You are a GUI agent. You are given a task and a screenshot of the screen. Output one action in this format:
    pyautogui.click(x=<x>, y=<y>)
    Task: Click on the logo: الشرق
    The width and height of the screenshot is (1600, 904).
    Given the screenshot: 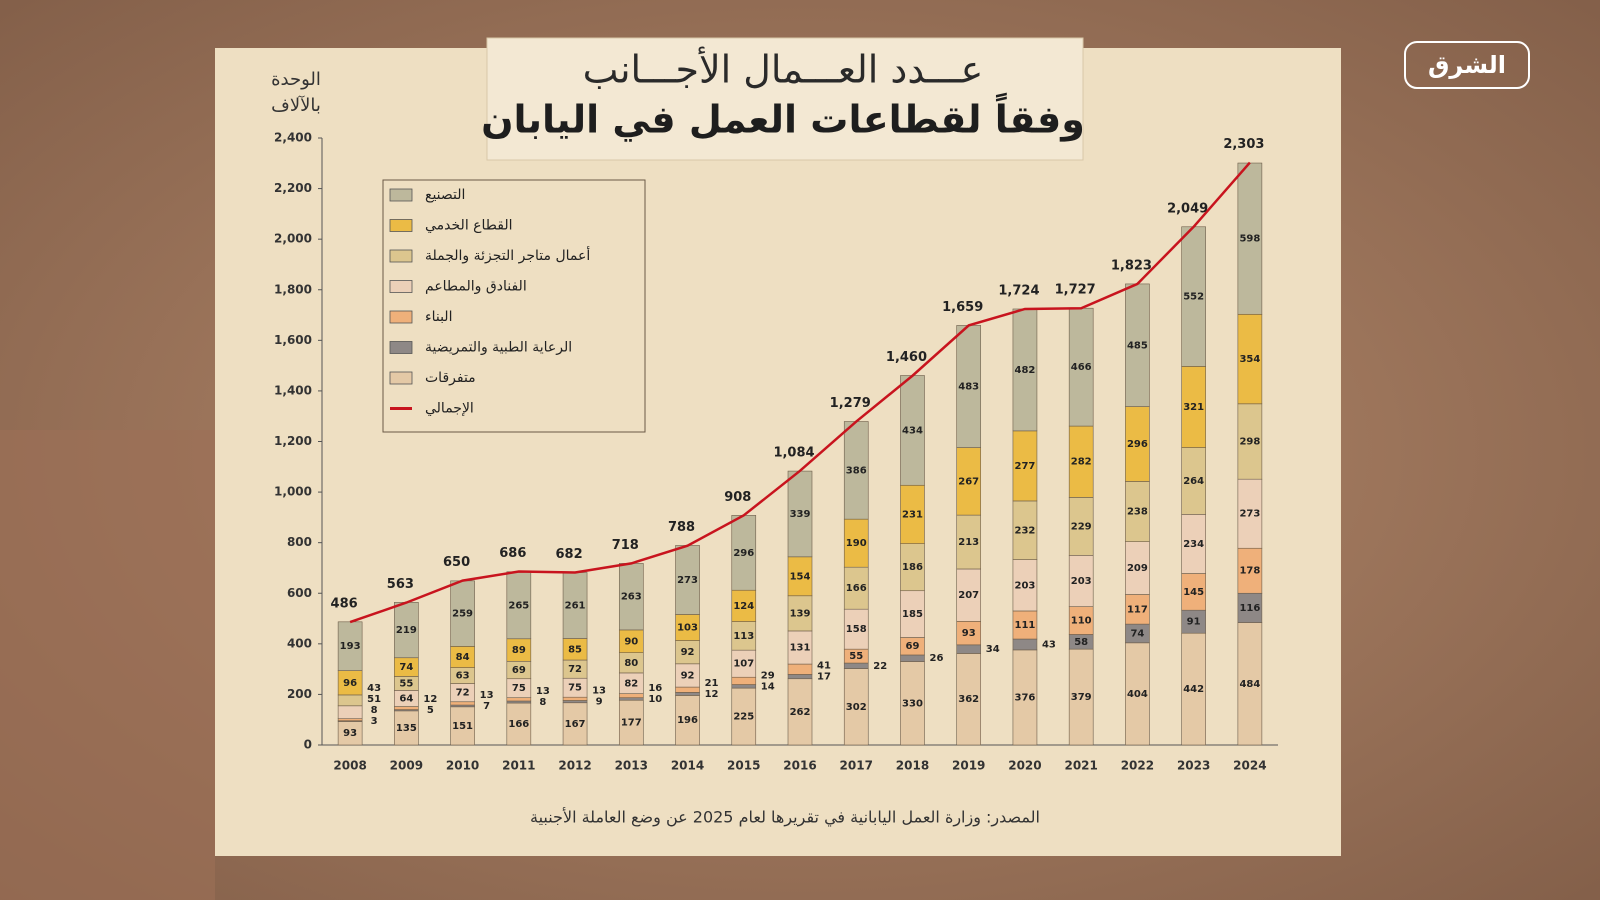 What is the action you would take?
    pyautogui.click(x=1467, y=65)
    